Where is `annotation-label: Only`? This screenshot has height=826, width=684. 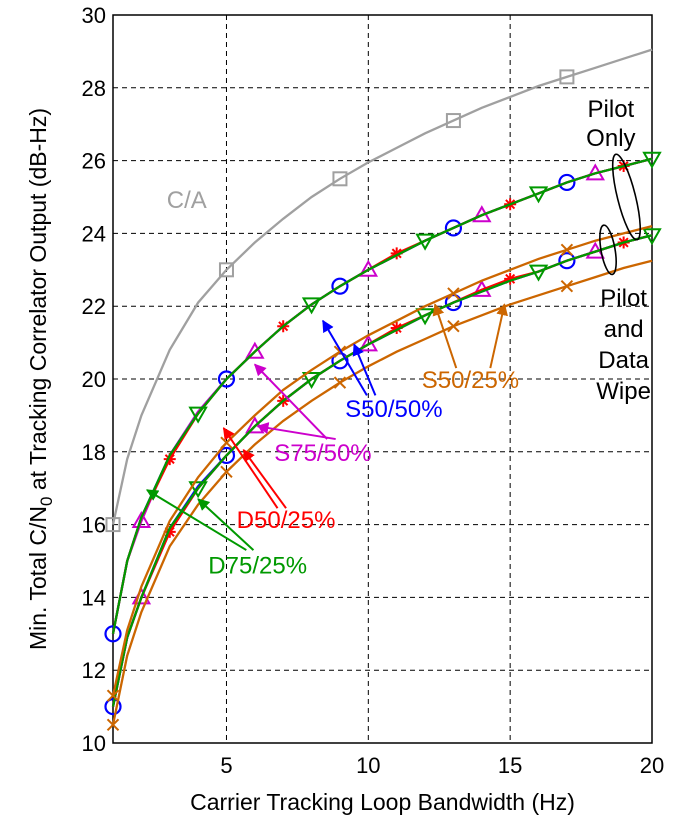
annotation-label: Only is located at coordinates (610, 138).